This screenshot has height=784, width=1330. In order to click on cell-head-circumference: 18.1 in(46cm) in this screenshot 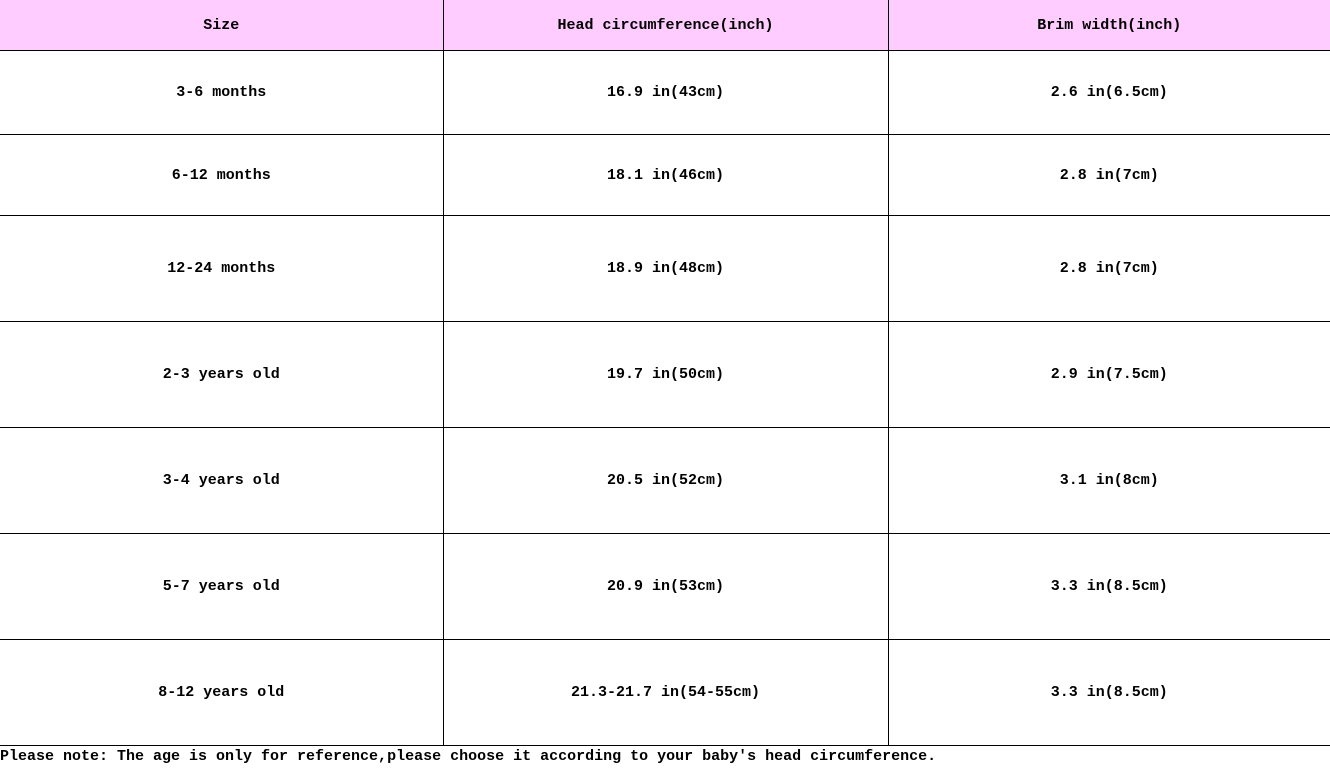, I will do `click(665, 175)`.